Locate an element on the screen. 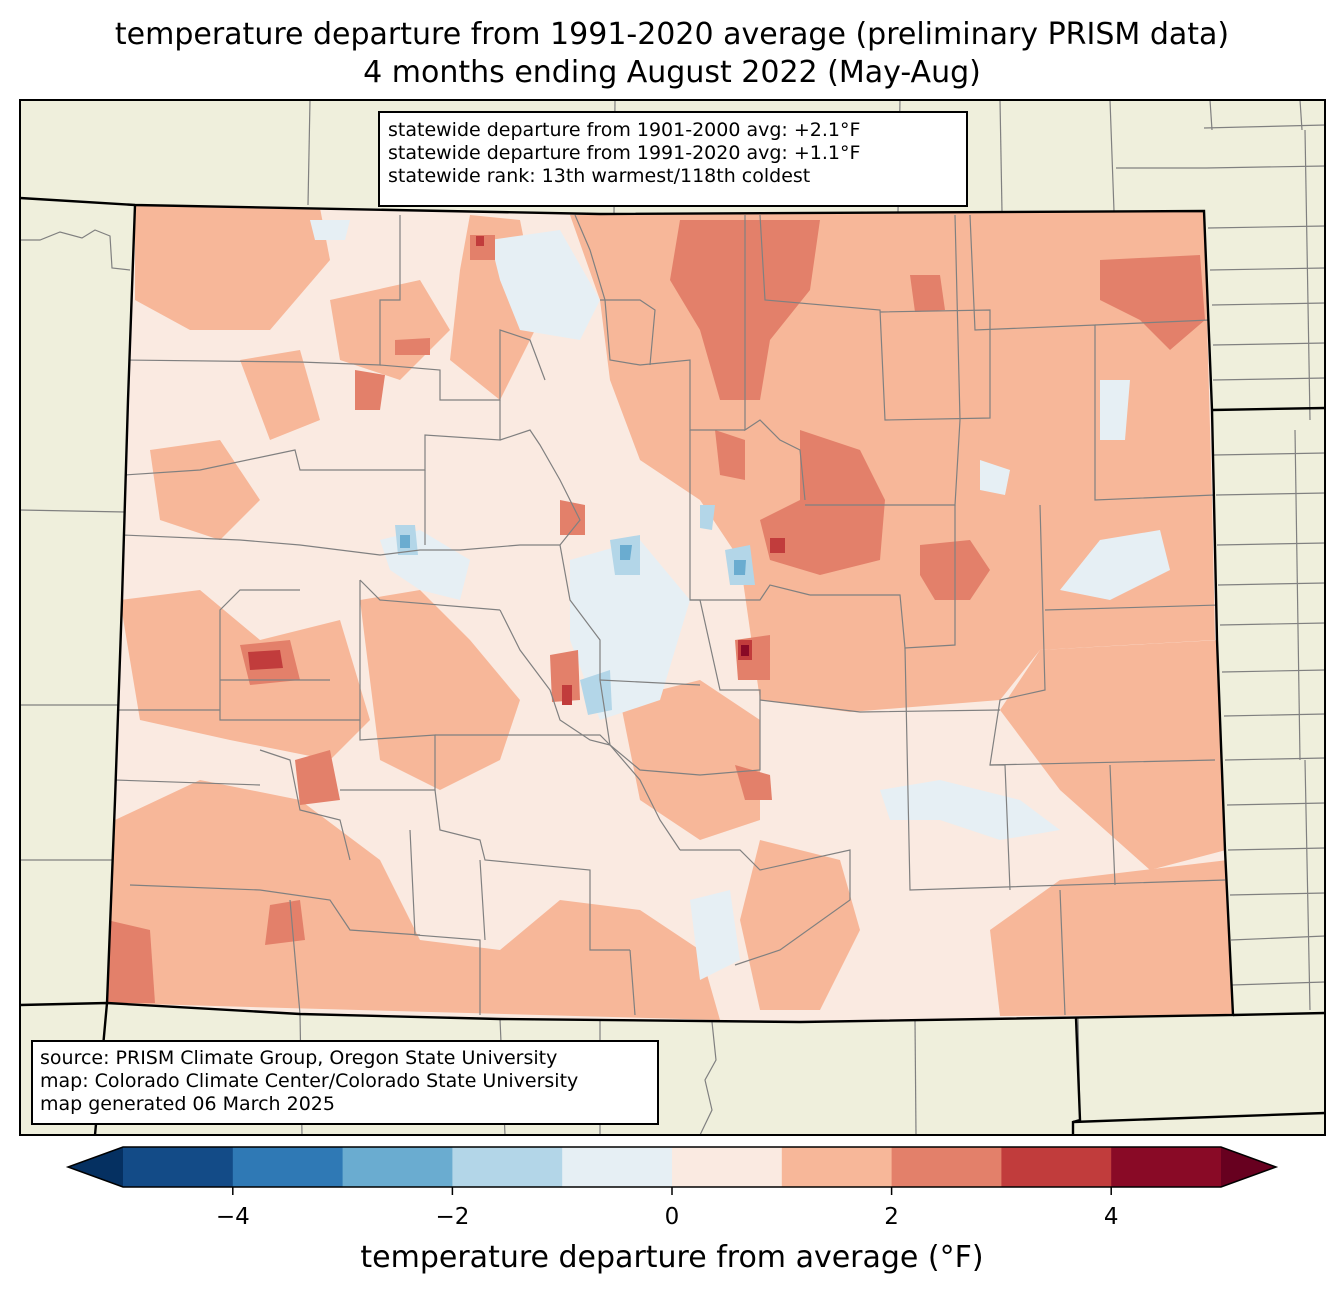 This screenshot has height=1299, width=1344. colorbar-under-arrow is located at coordinates (95, 1167).